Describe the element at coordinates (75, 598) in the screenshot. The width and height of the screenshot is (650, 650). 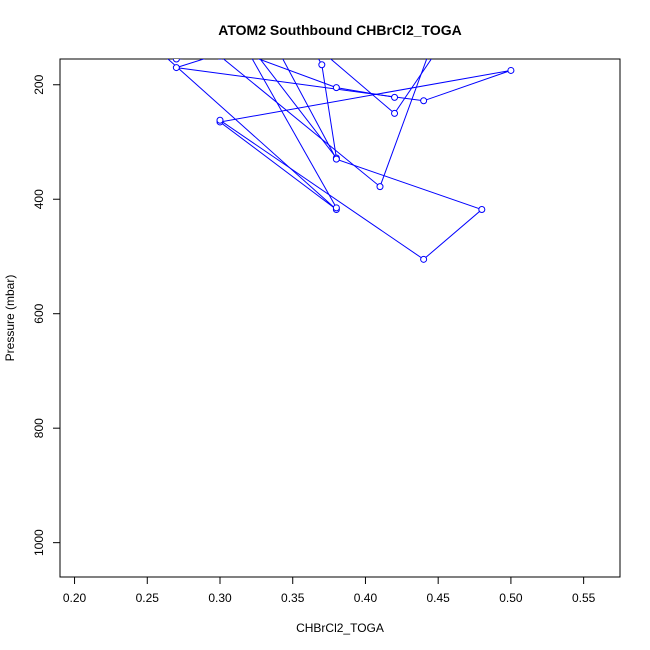
I see `x-tick-label: 0.20` at that location.